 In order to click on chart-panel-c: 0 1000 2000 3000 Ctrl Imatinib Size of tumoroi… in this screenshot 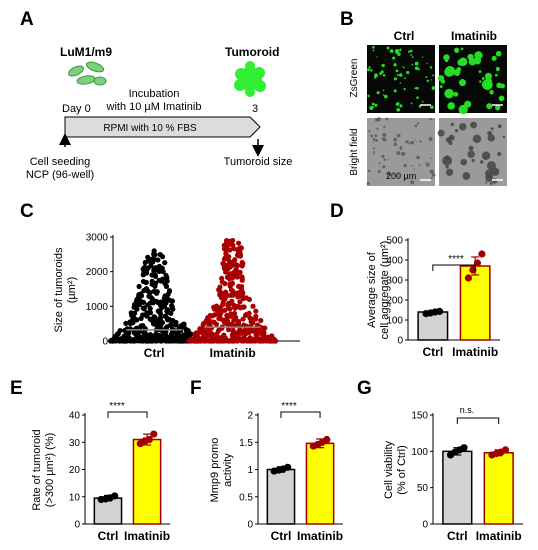, I will do `click(176, 296)`.